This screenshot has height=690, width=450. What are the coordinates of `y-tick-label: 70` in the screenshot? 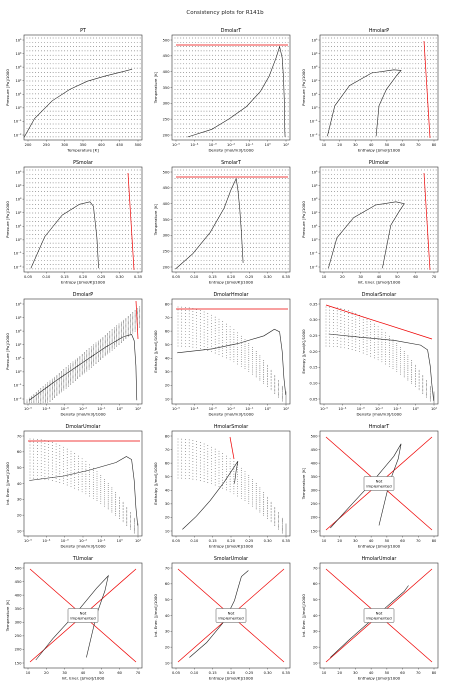 It's located at (167, 450).